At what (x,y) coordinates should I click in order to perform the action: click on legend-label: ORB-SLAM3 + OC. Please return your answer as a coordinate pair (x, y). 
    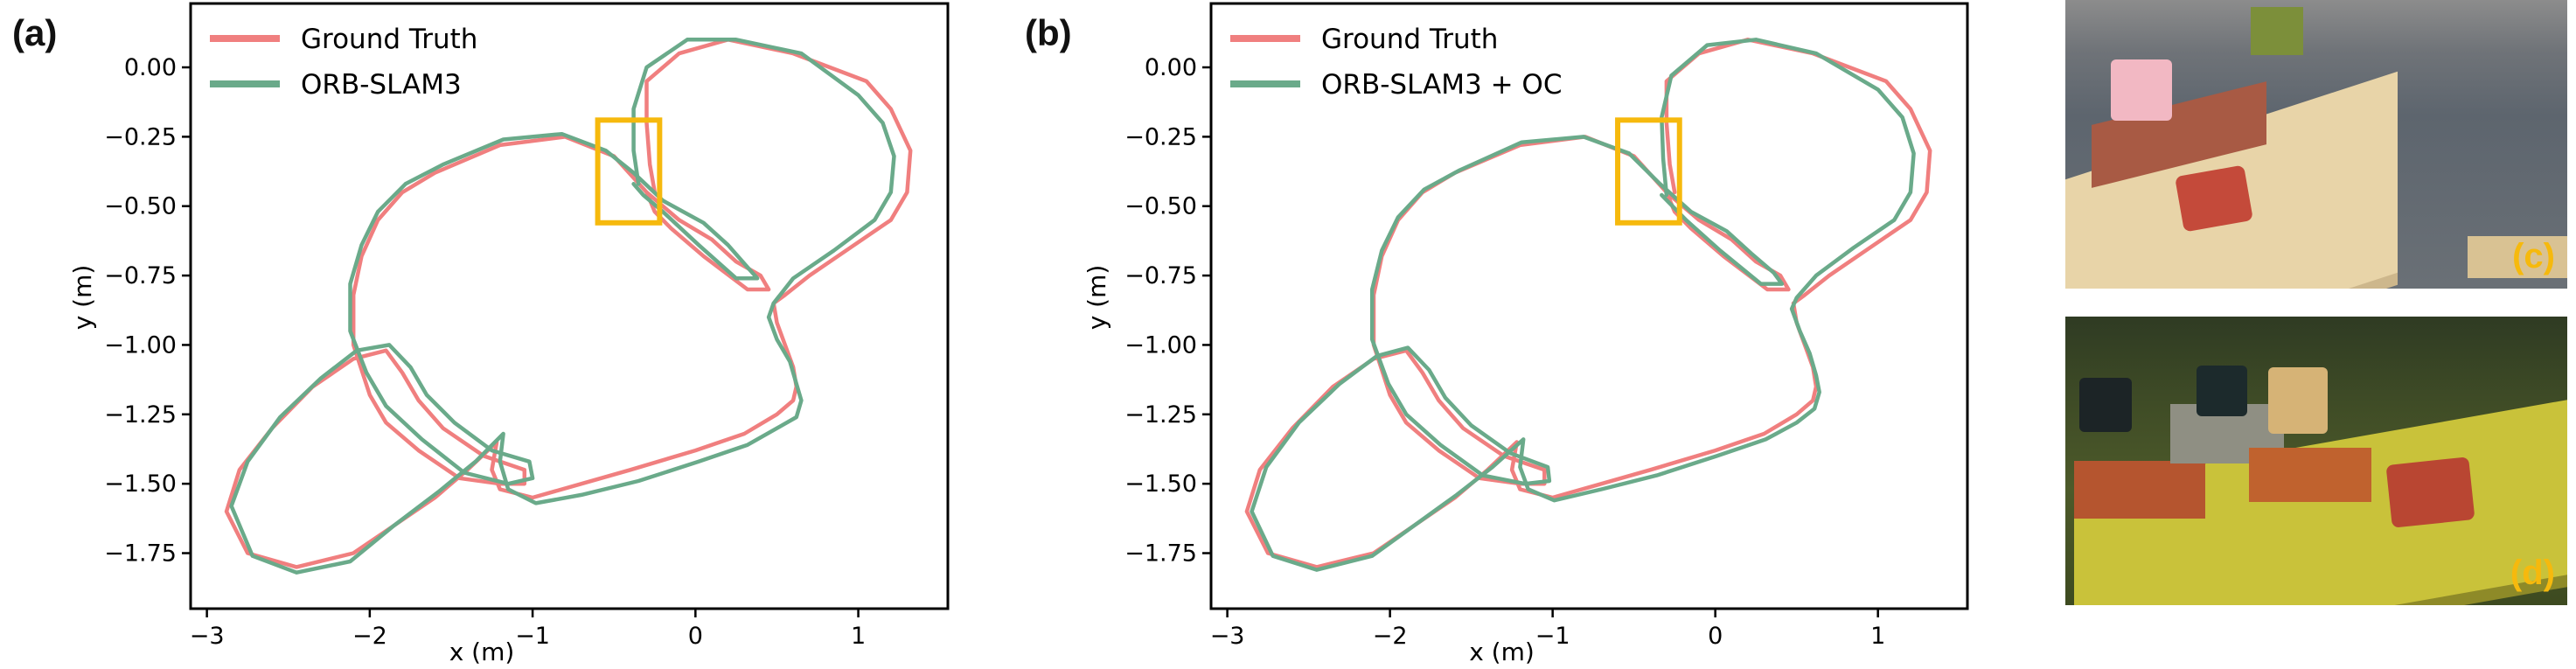
    Looking at the image, I should click on (1441, 85).